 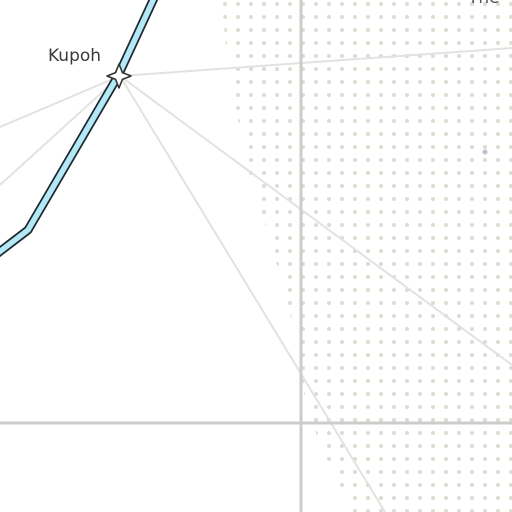 I want to click on place-label-kupoh: Kupoh, so click(x=75, y=56).